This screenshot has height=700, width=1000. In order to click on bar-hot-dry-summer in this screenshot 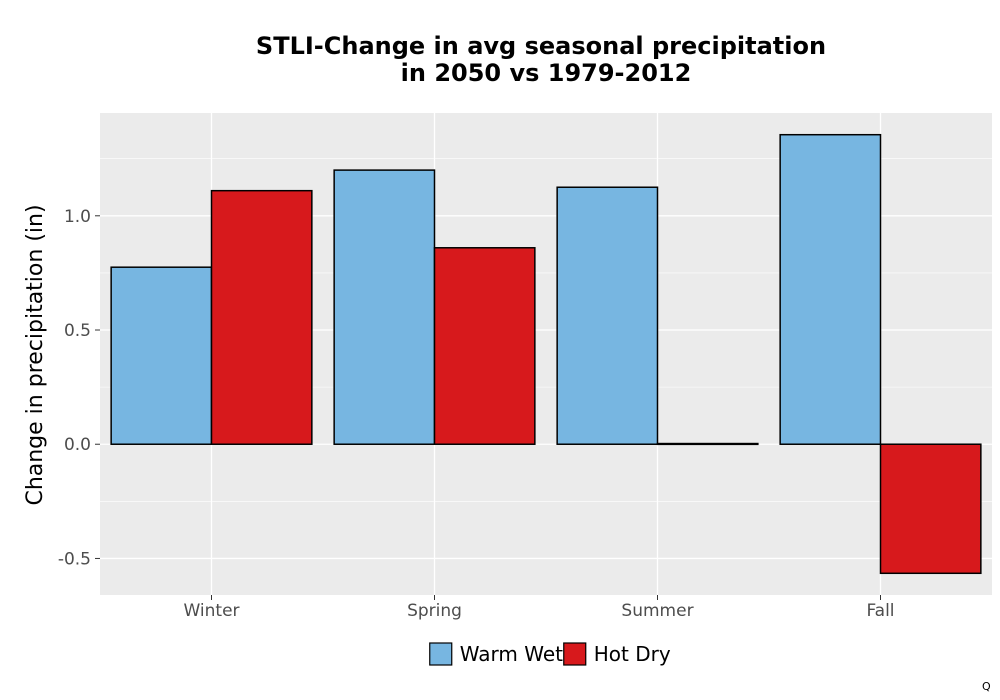, I will do `click(707, 444)`.